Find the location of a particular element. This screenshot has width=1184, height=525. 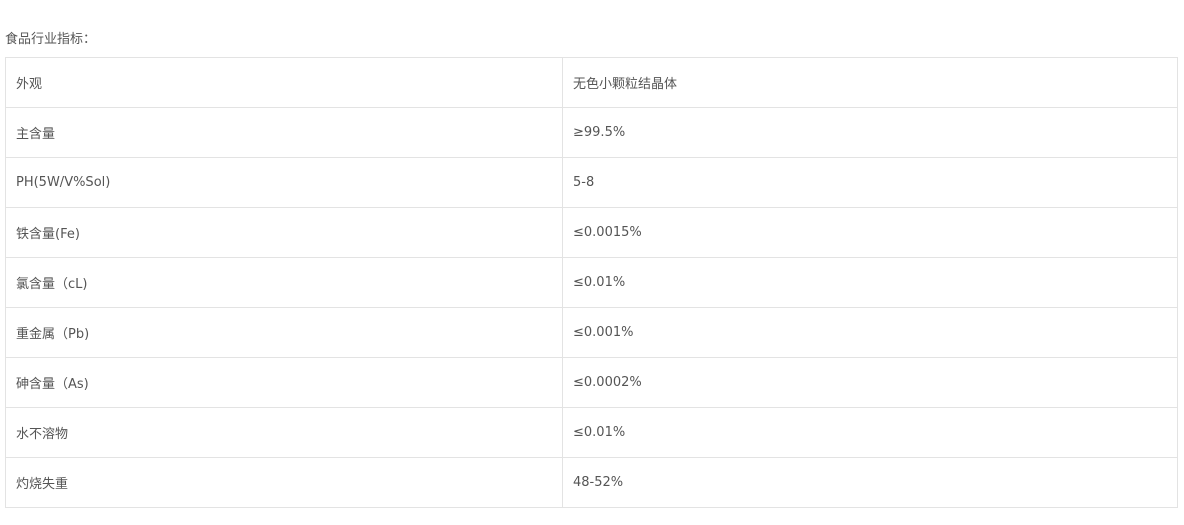

spec-name: 氯含量（cL) is located at coordinates (284, 282).